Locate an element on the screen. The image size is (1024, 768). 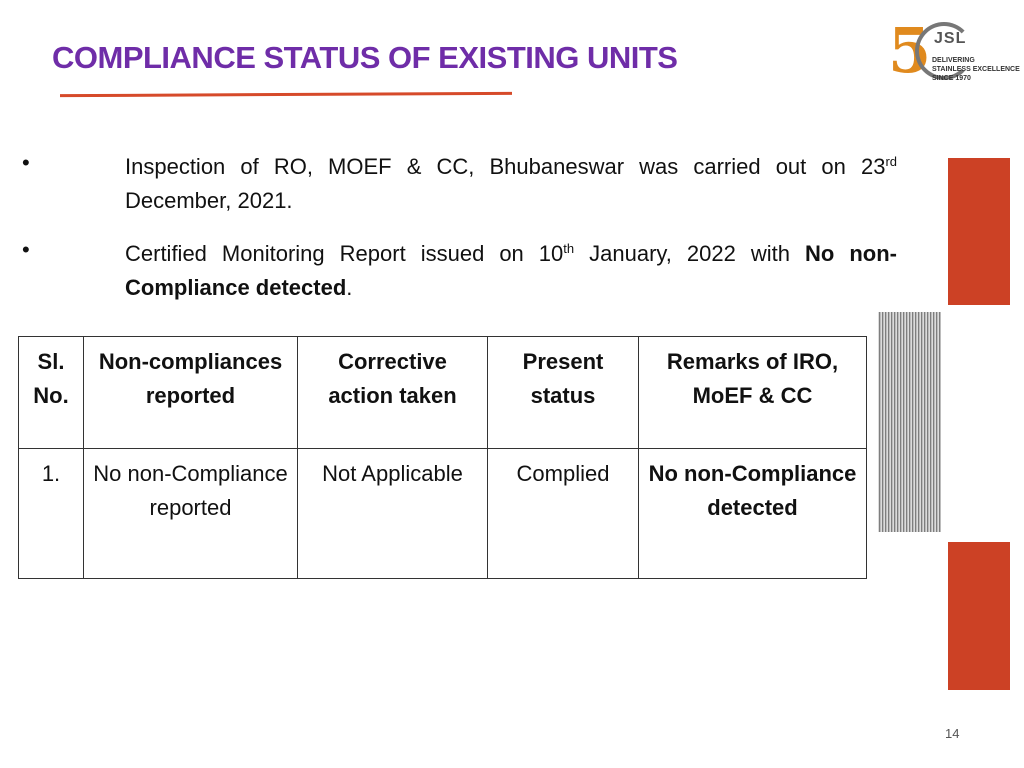
bullet-bold: No non-Compliance detected is located at coordinates (511, 270).